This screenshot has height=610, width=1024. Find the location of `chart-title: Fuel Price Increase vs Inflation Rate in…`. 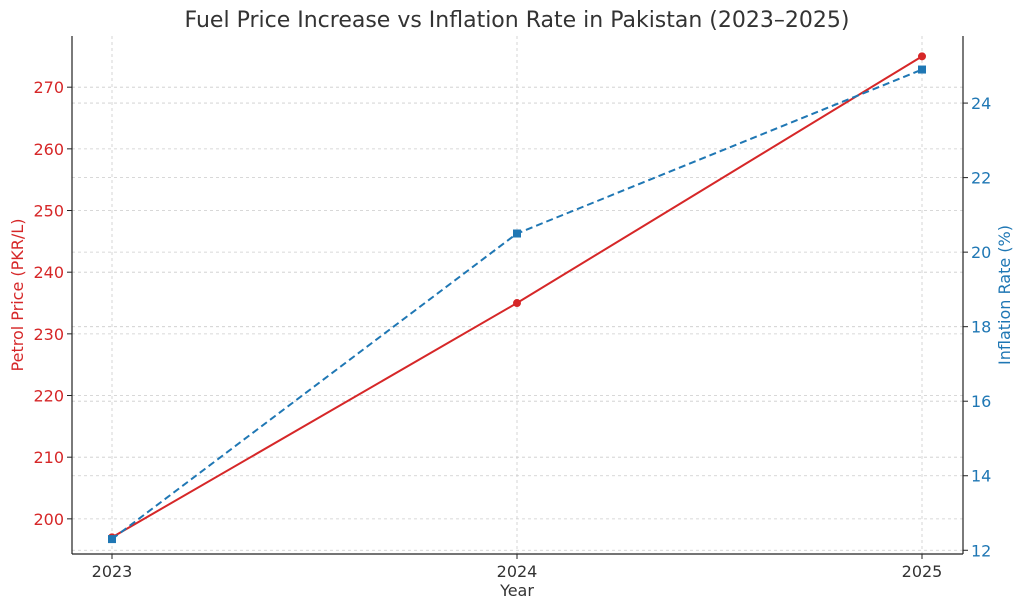

chart-title: Fuel Price Increase vs Inflation Rate in… is located at coordinates (517, 20).